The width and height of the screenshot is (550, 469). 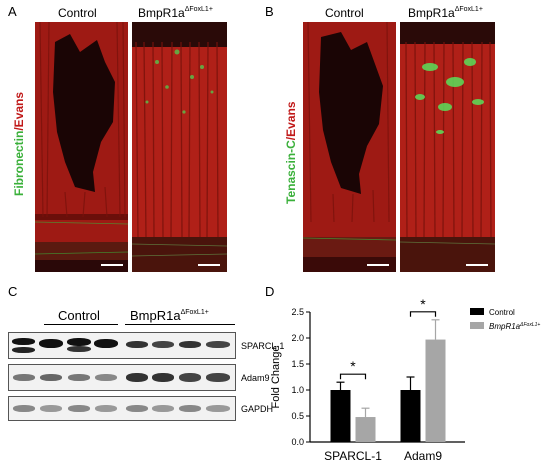 What do you see at coordinates (81, 147) in the screenshot?
I see `panel-a-control-micrograph` at bounding box center [81, 147].